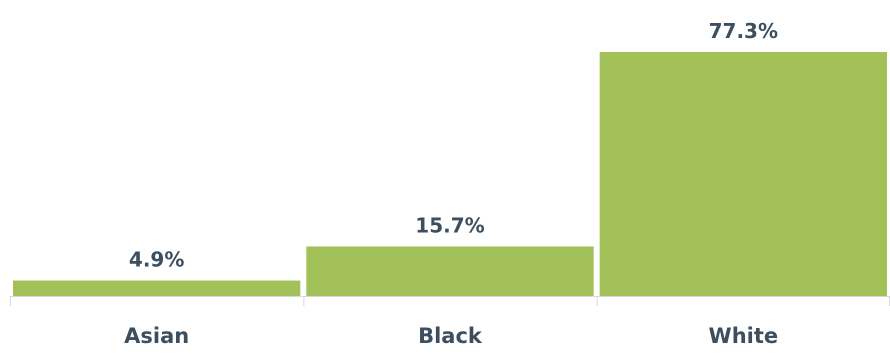 The width and height of the screenshot is (890, 354). What do you see at coordinates (450, 271) in the screenshot?
I see `bar-black` at bounding box center [450, 271].